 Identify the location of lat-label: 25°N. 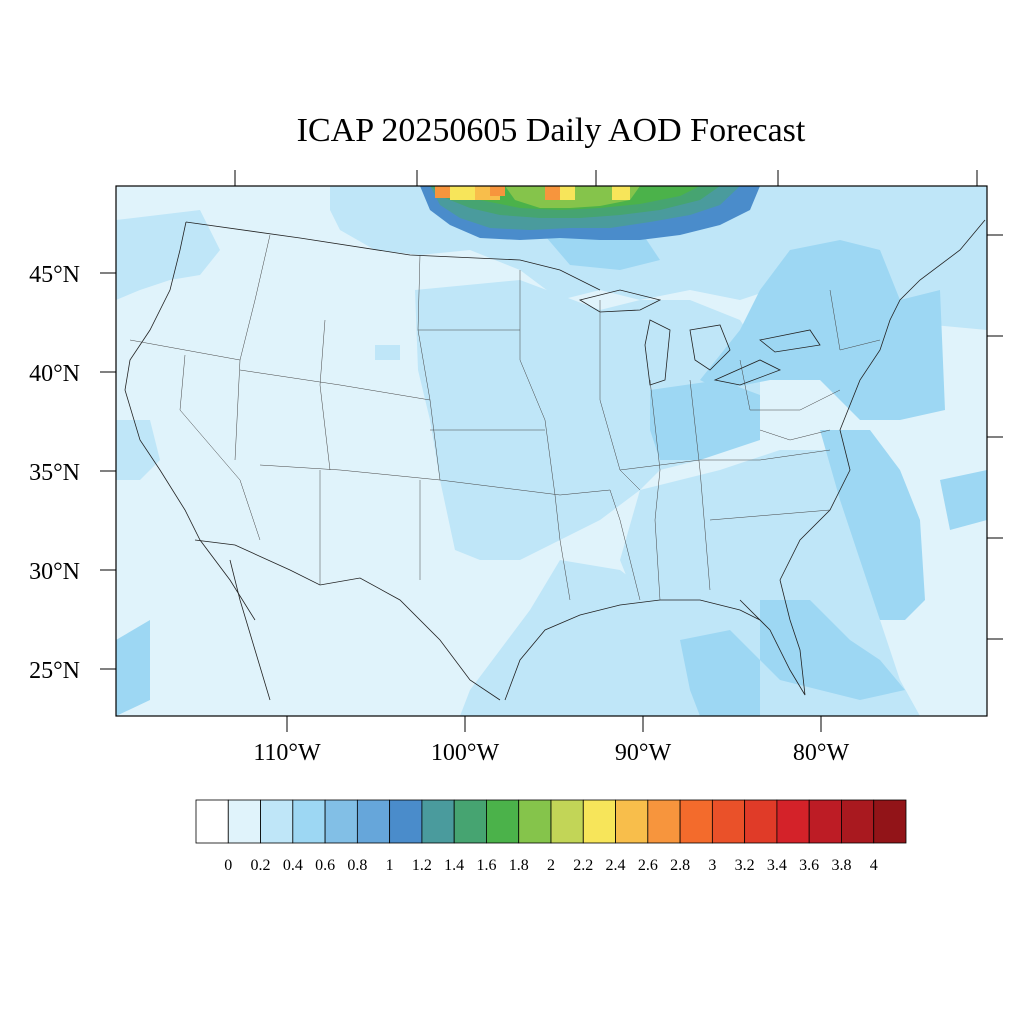
(54, 671).